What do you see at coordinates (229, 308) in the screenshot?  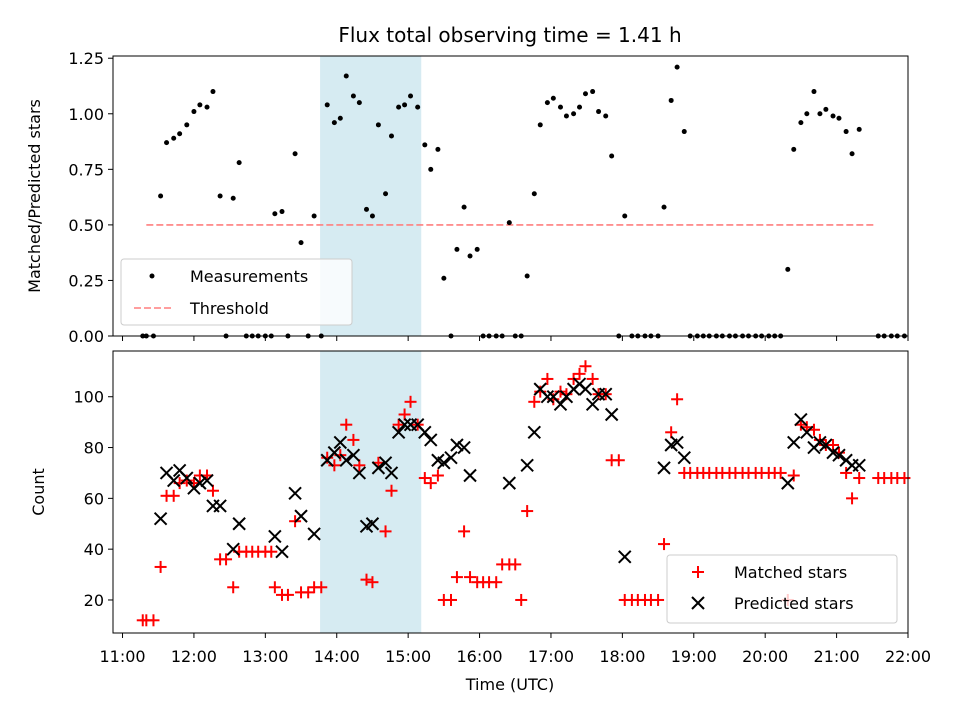 I see `legend-threshold-label: Threshold` at bounding box center [229, 308].